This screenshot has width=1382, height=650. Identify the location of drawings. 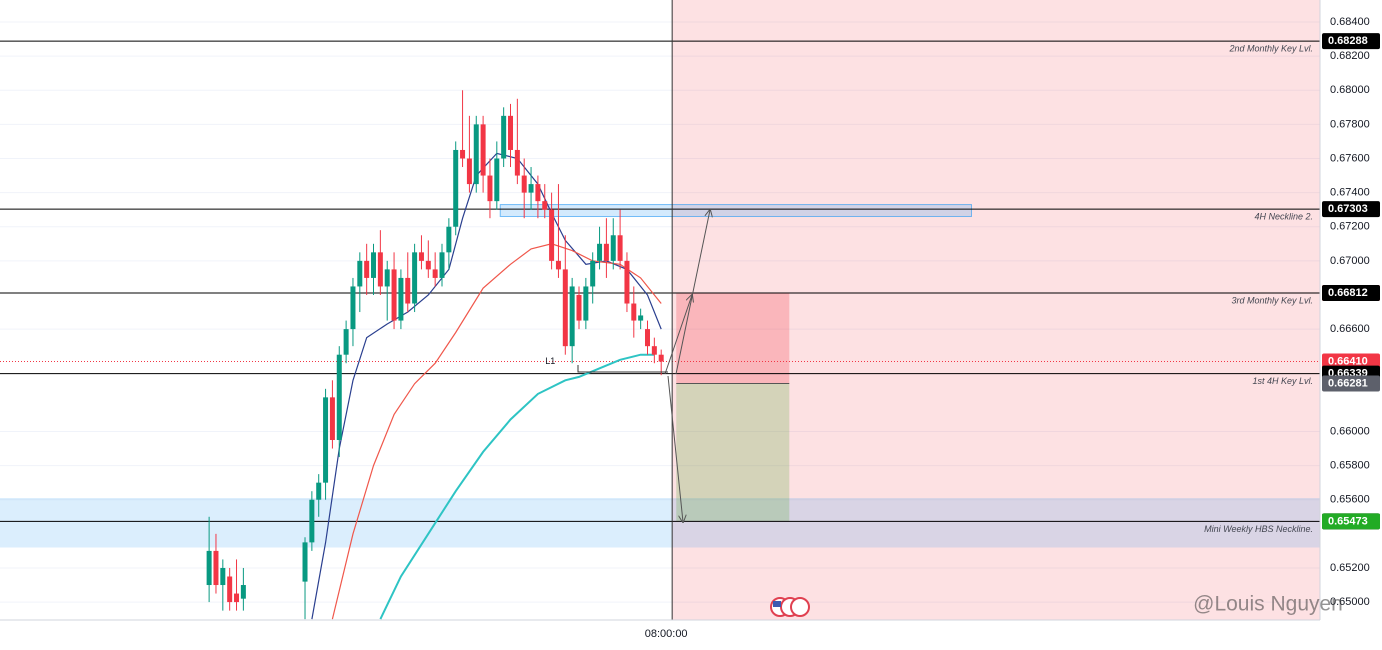
(693, 413).